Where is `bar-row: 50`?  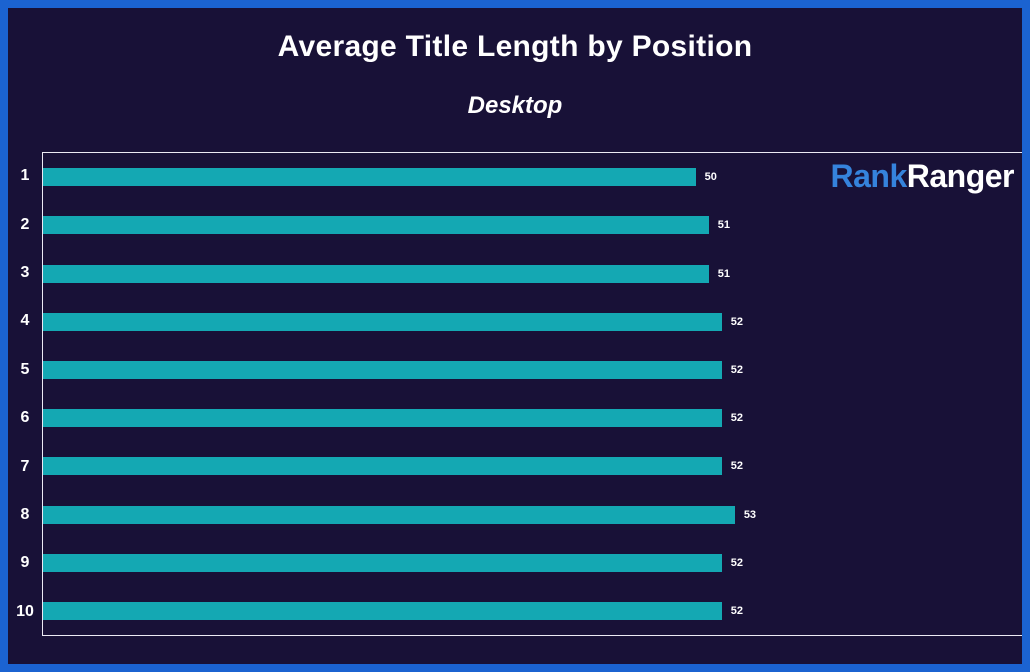 bar-row: 50 is located at coordinates (532, 177).